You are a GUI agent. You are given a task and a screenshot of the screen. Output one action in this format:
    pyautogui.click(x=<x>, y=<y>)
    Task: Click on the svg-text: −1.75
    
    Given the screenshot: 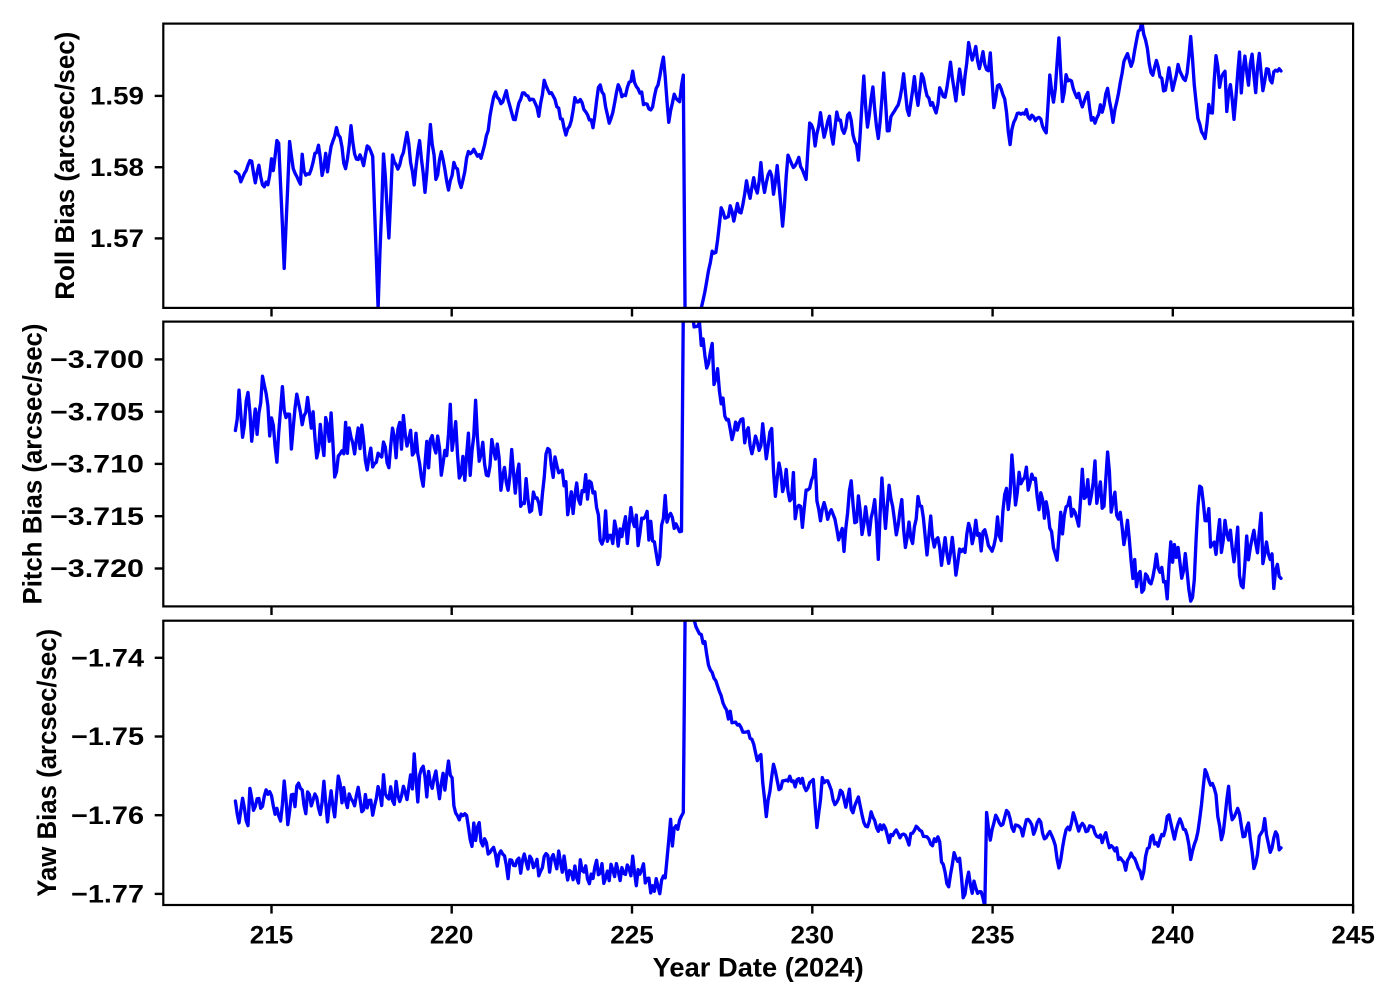 What is the action you would take?
    pyautogui.click(x=107, y=737)
    